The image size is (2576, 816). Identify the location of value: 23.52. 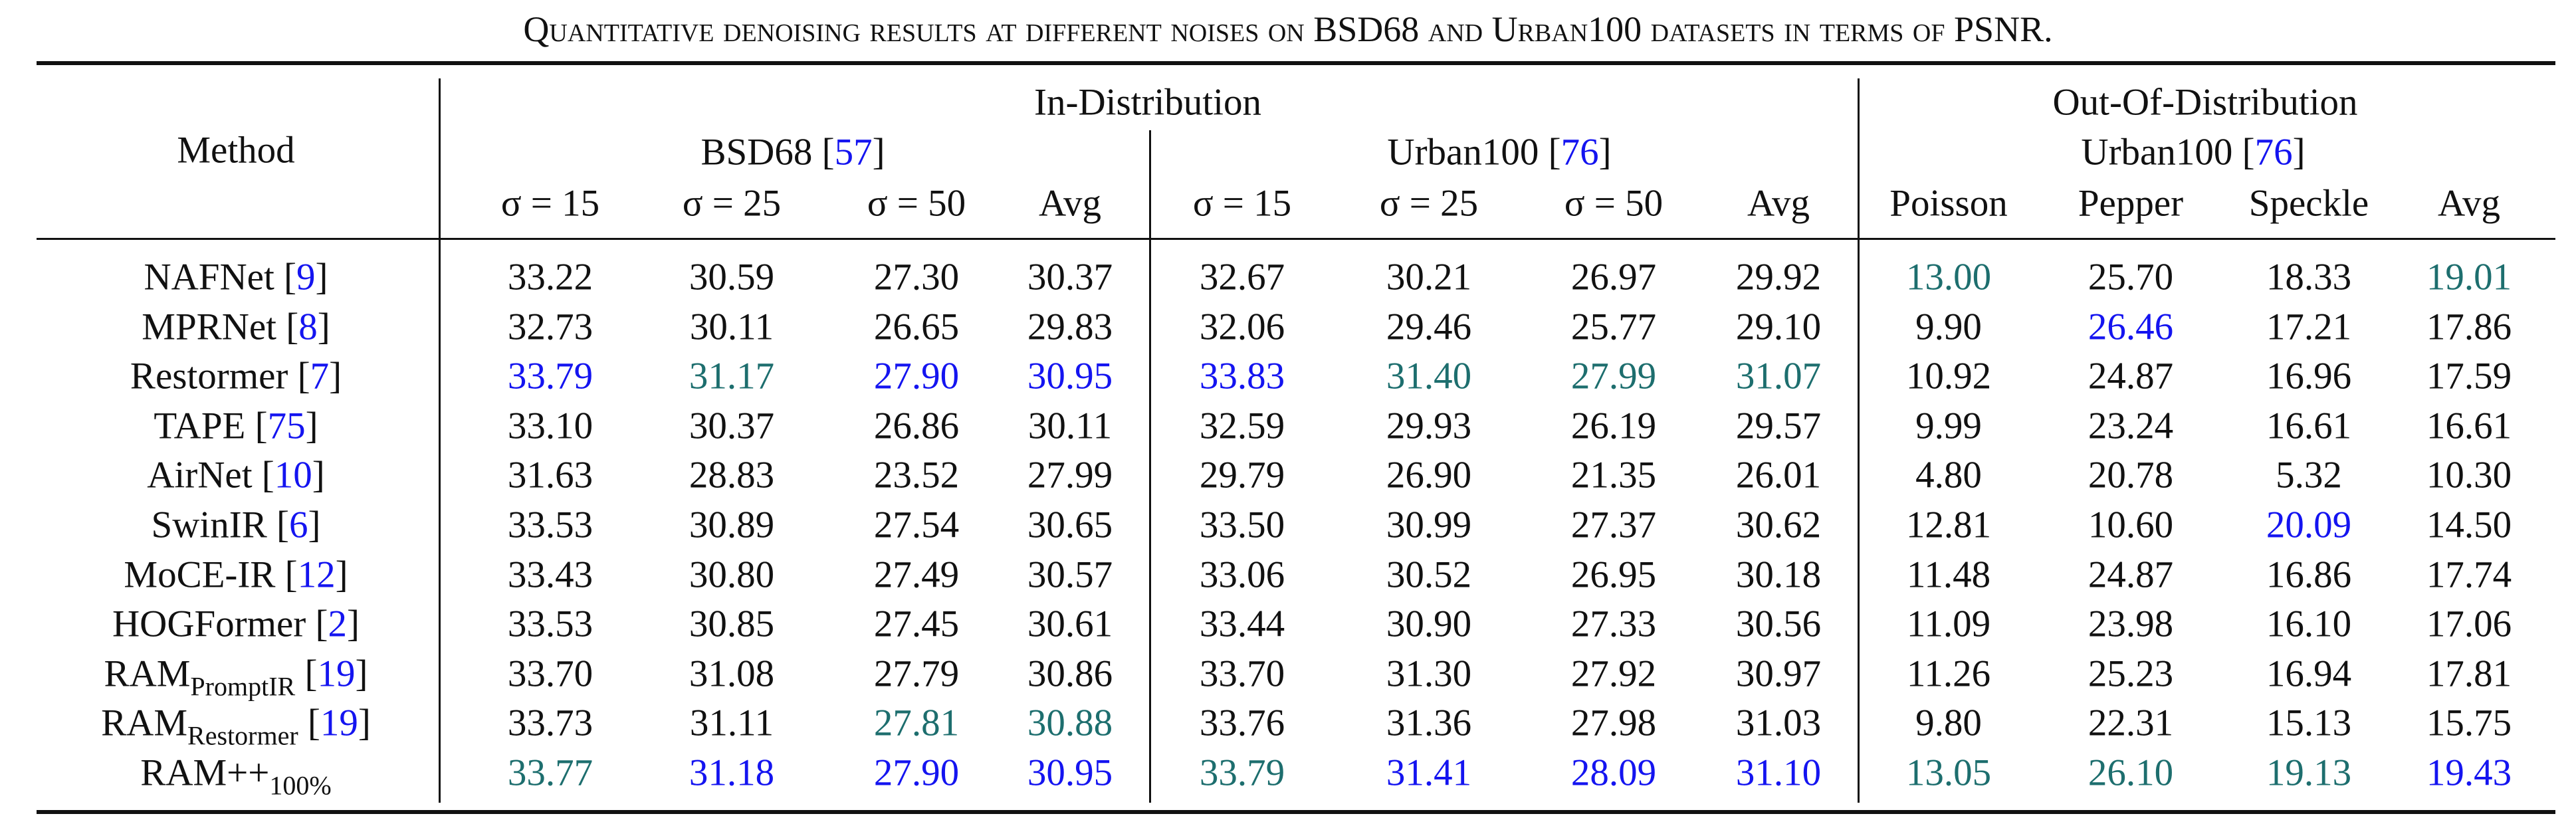
(916, 475).